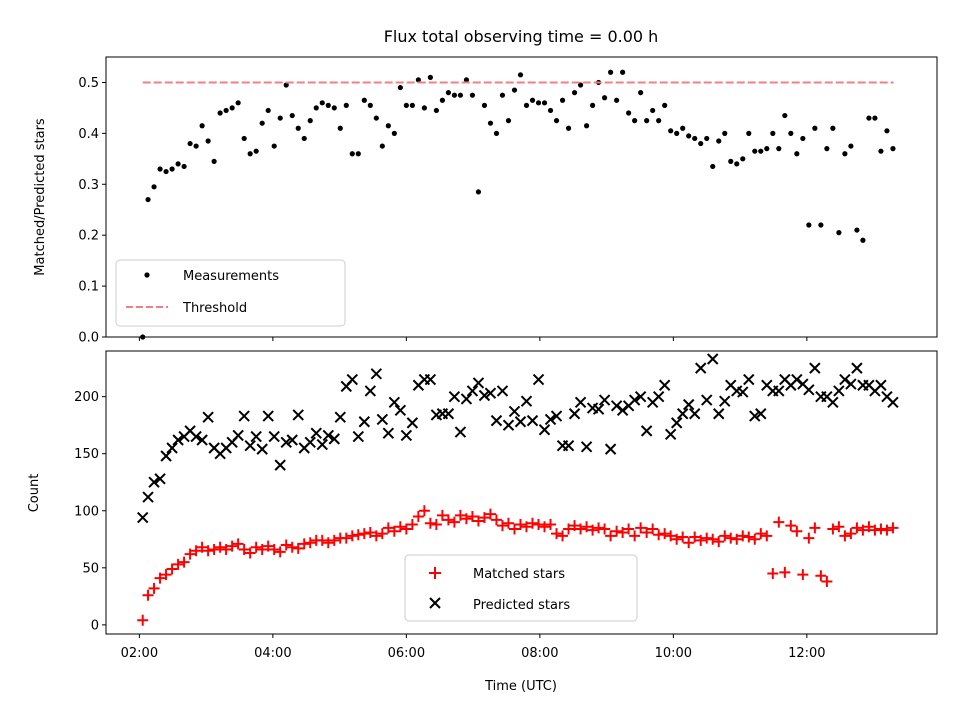 This screenshot has width=960, height=720. What do you see at coordinates (435, 573) in the screenshot?
I see `matched-stars-legend-marker` at bounding box center [435, 573].